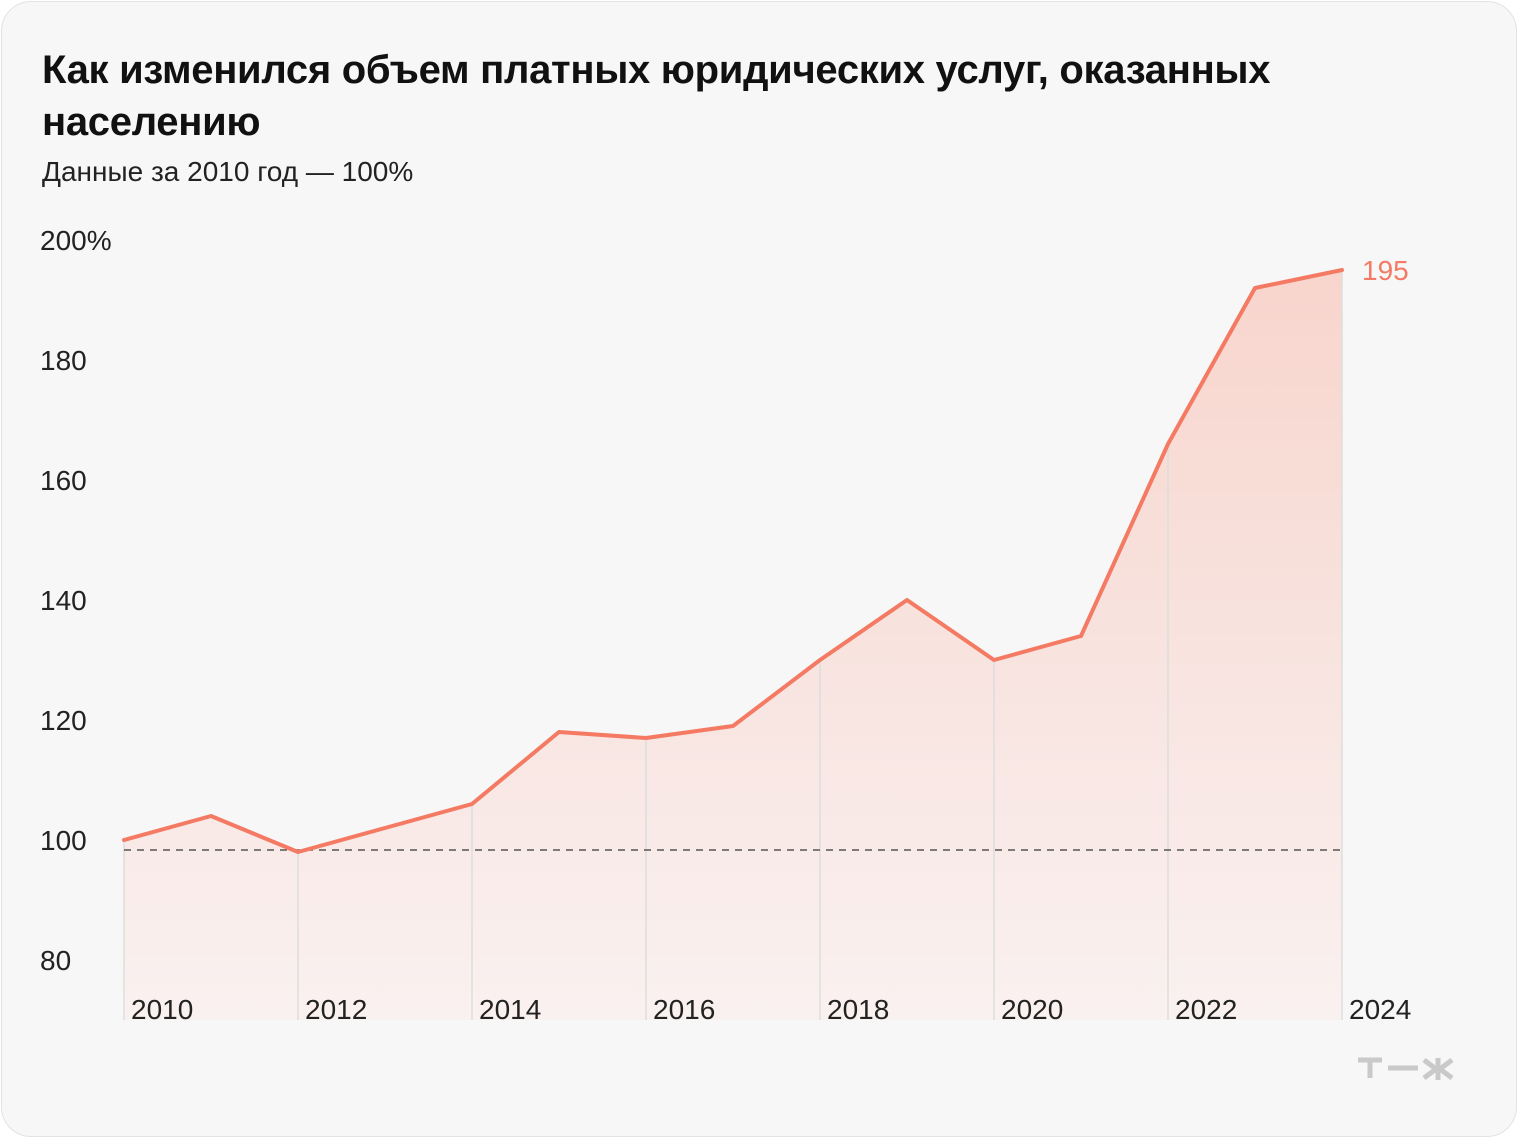 The height and width of the screenshot is (1140, 1520). What do you see at coordinates (684, 1009) in the screenshot?
I see `x-tick-label-2016: 2016` at bounding box center [684, 1009].